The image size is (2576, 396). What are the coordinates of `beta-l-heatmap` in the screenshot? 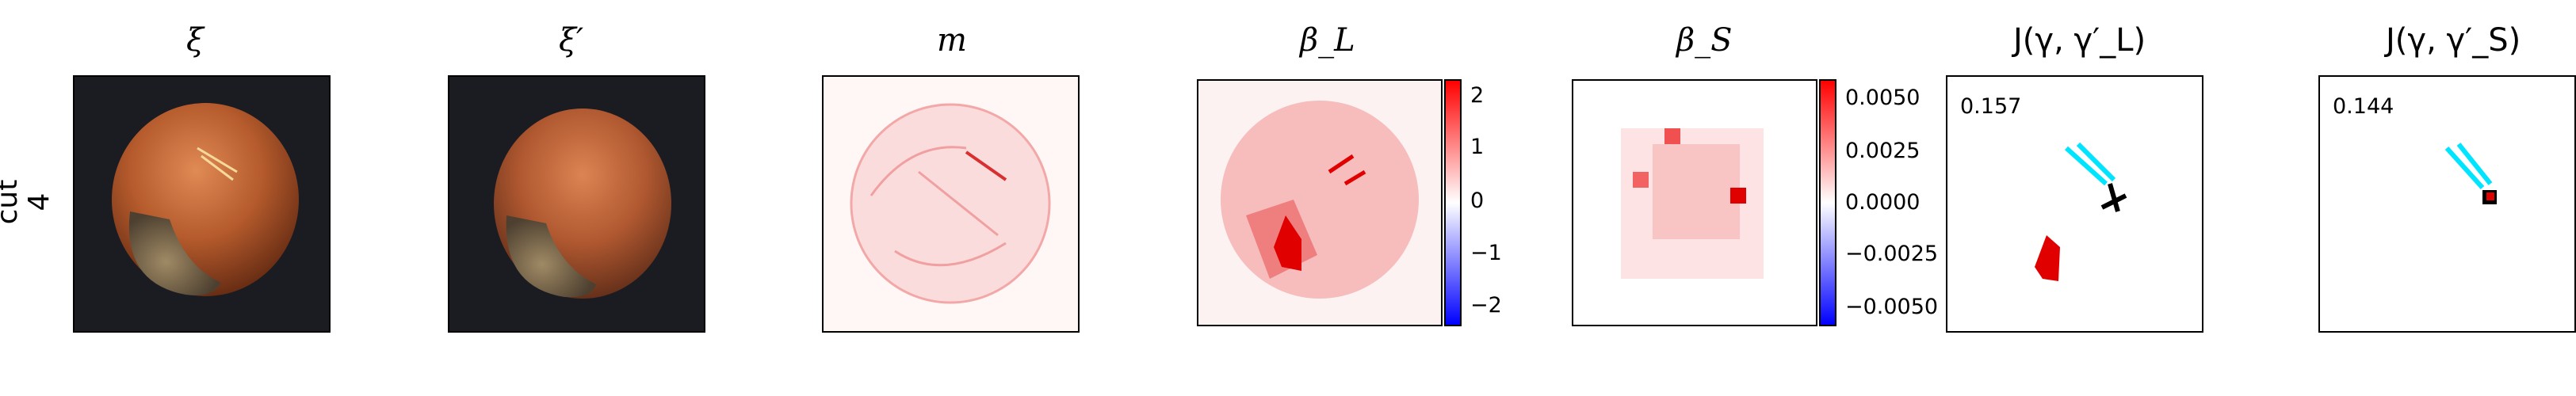 It's located at (1320, 200).